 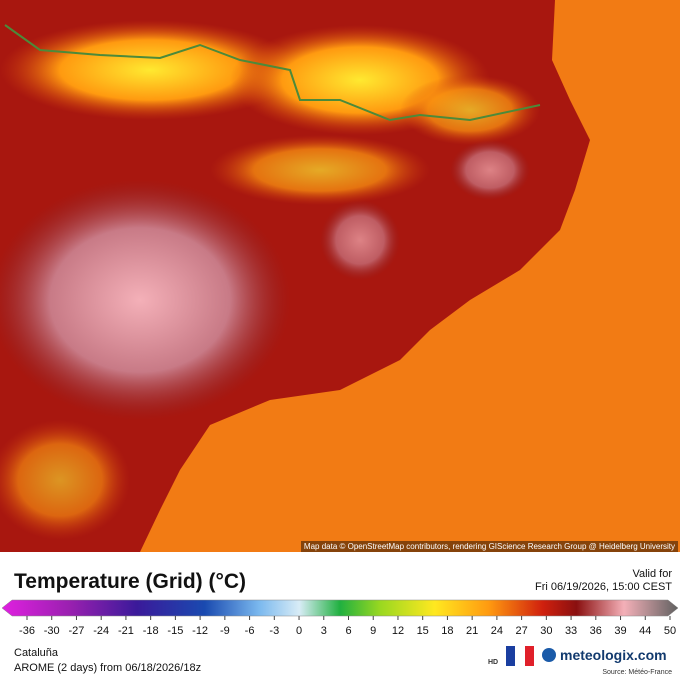 I want to click on tick-label: 27, so click(x=521, y=631).